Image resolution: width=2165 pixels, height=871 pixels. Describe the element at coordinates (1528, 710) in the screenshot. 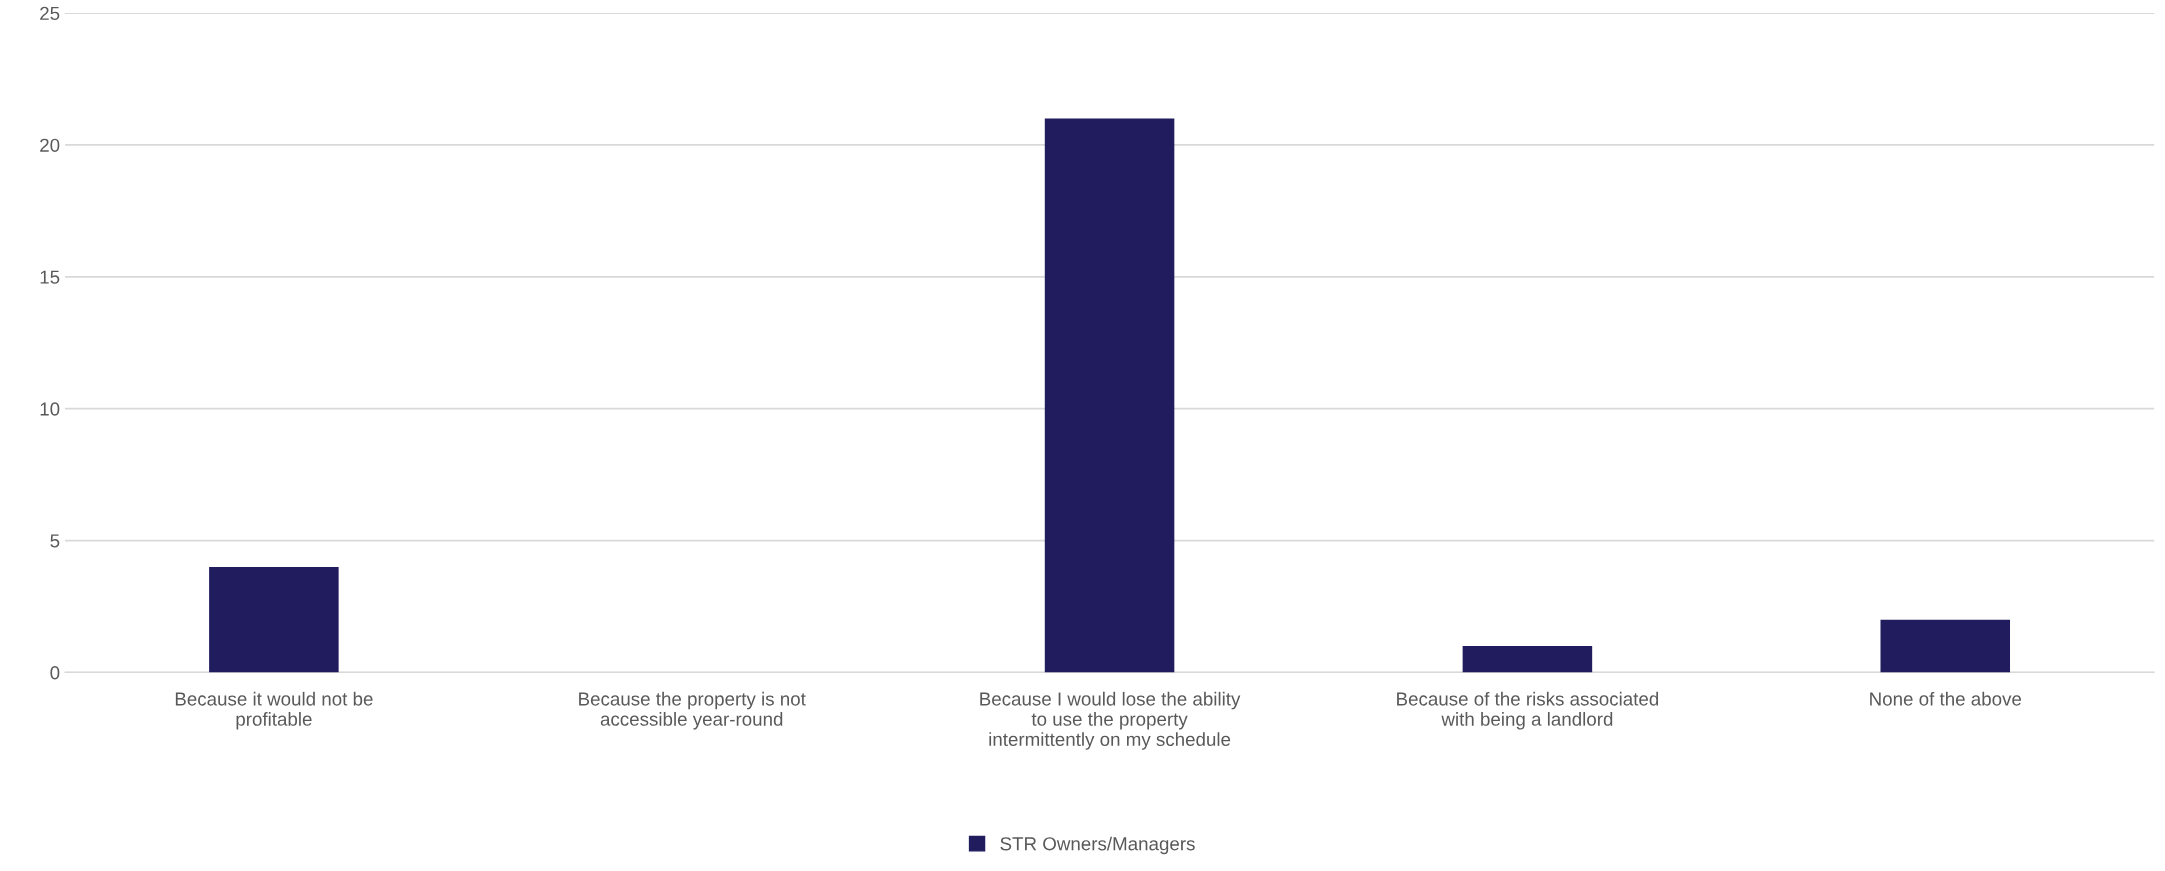

I see `x-tick-label: Because of the risks associated with being a landlord` at that location.